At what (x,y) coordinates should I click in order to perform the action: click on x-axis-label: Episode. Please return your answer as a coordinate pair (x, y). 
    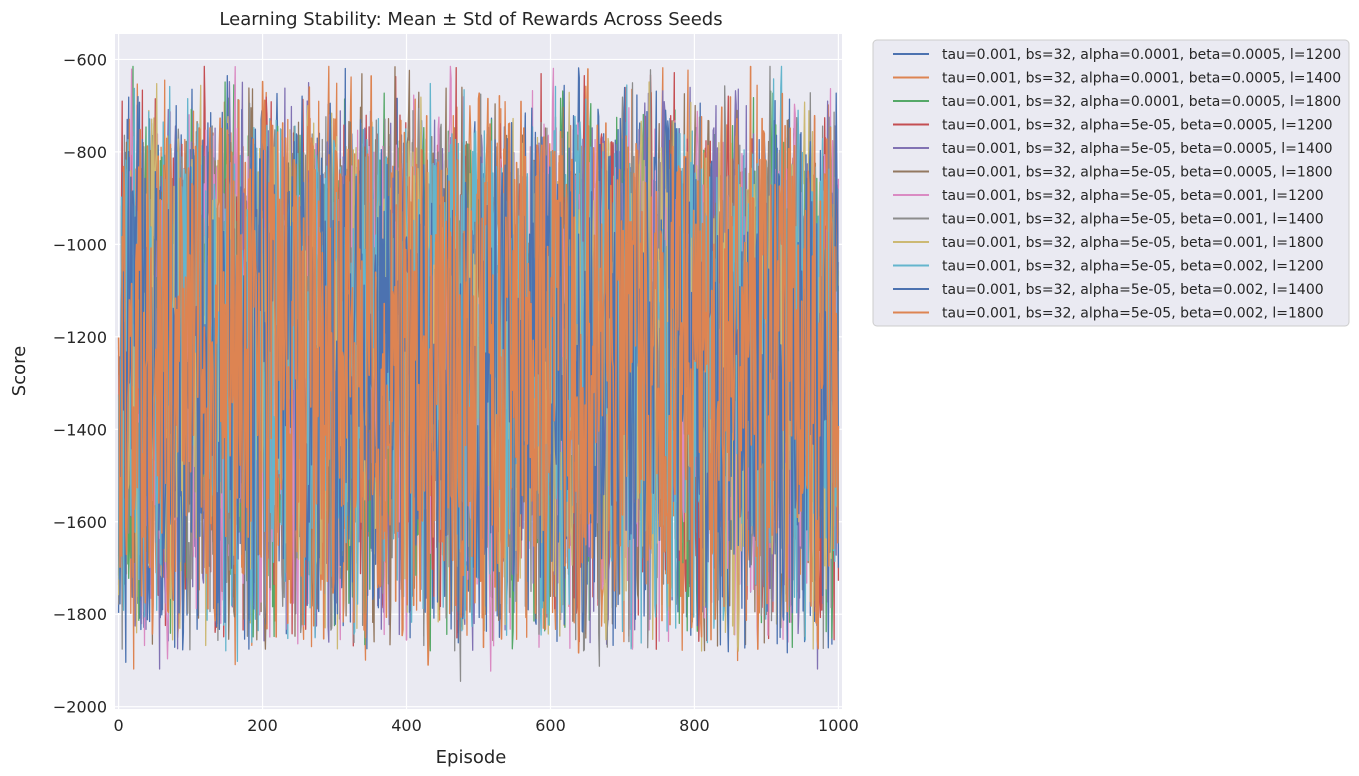
    Looking at the image, I should click on (471, 757).